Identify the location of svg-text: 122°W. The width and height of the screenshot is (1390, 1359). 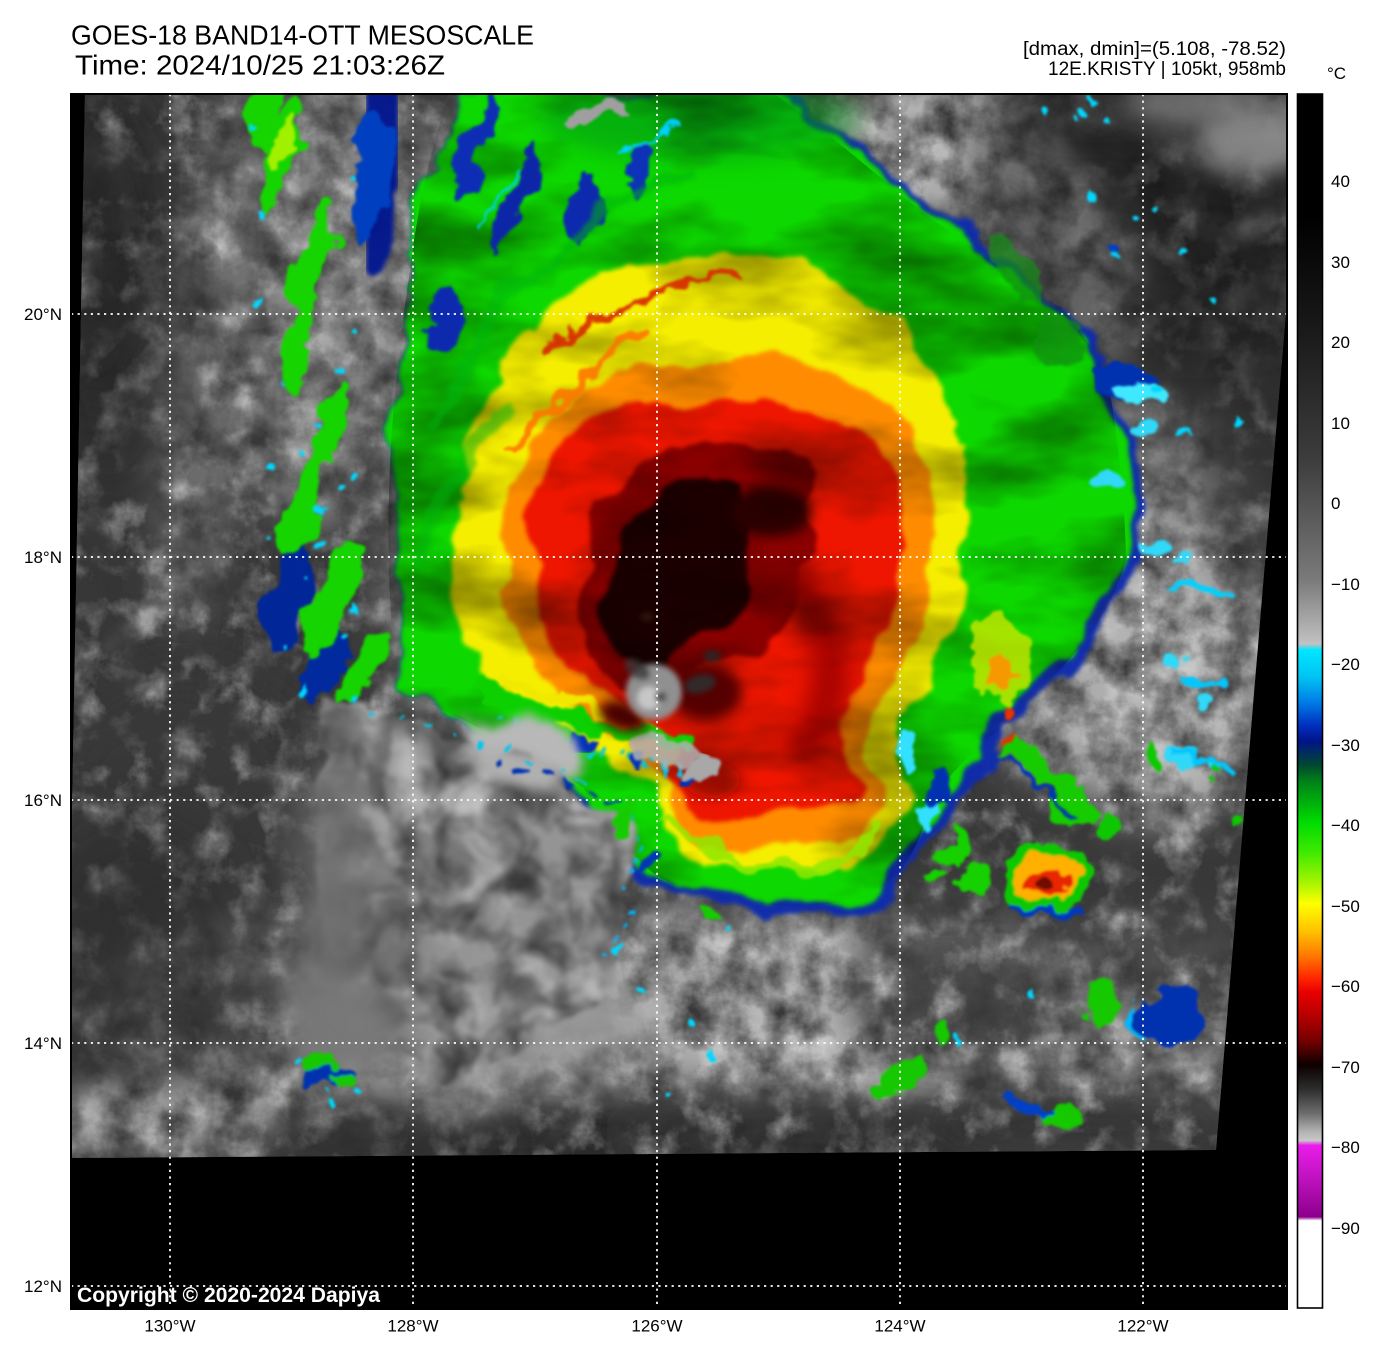
(1142, 1326).